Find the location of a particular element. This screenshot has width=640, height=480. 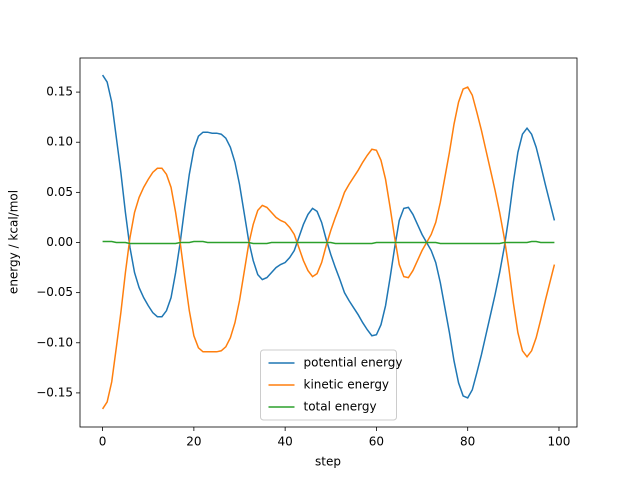

y-tick-label: 0.05 is located at coordinates (59, 192).